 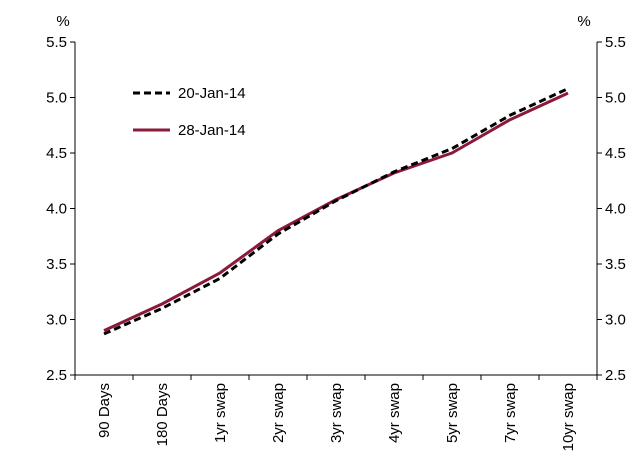 I want to click on x-tick-label: 90 Days, so click(x=104, y=410).